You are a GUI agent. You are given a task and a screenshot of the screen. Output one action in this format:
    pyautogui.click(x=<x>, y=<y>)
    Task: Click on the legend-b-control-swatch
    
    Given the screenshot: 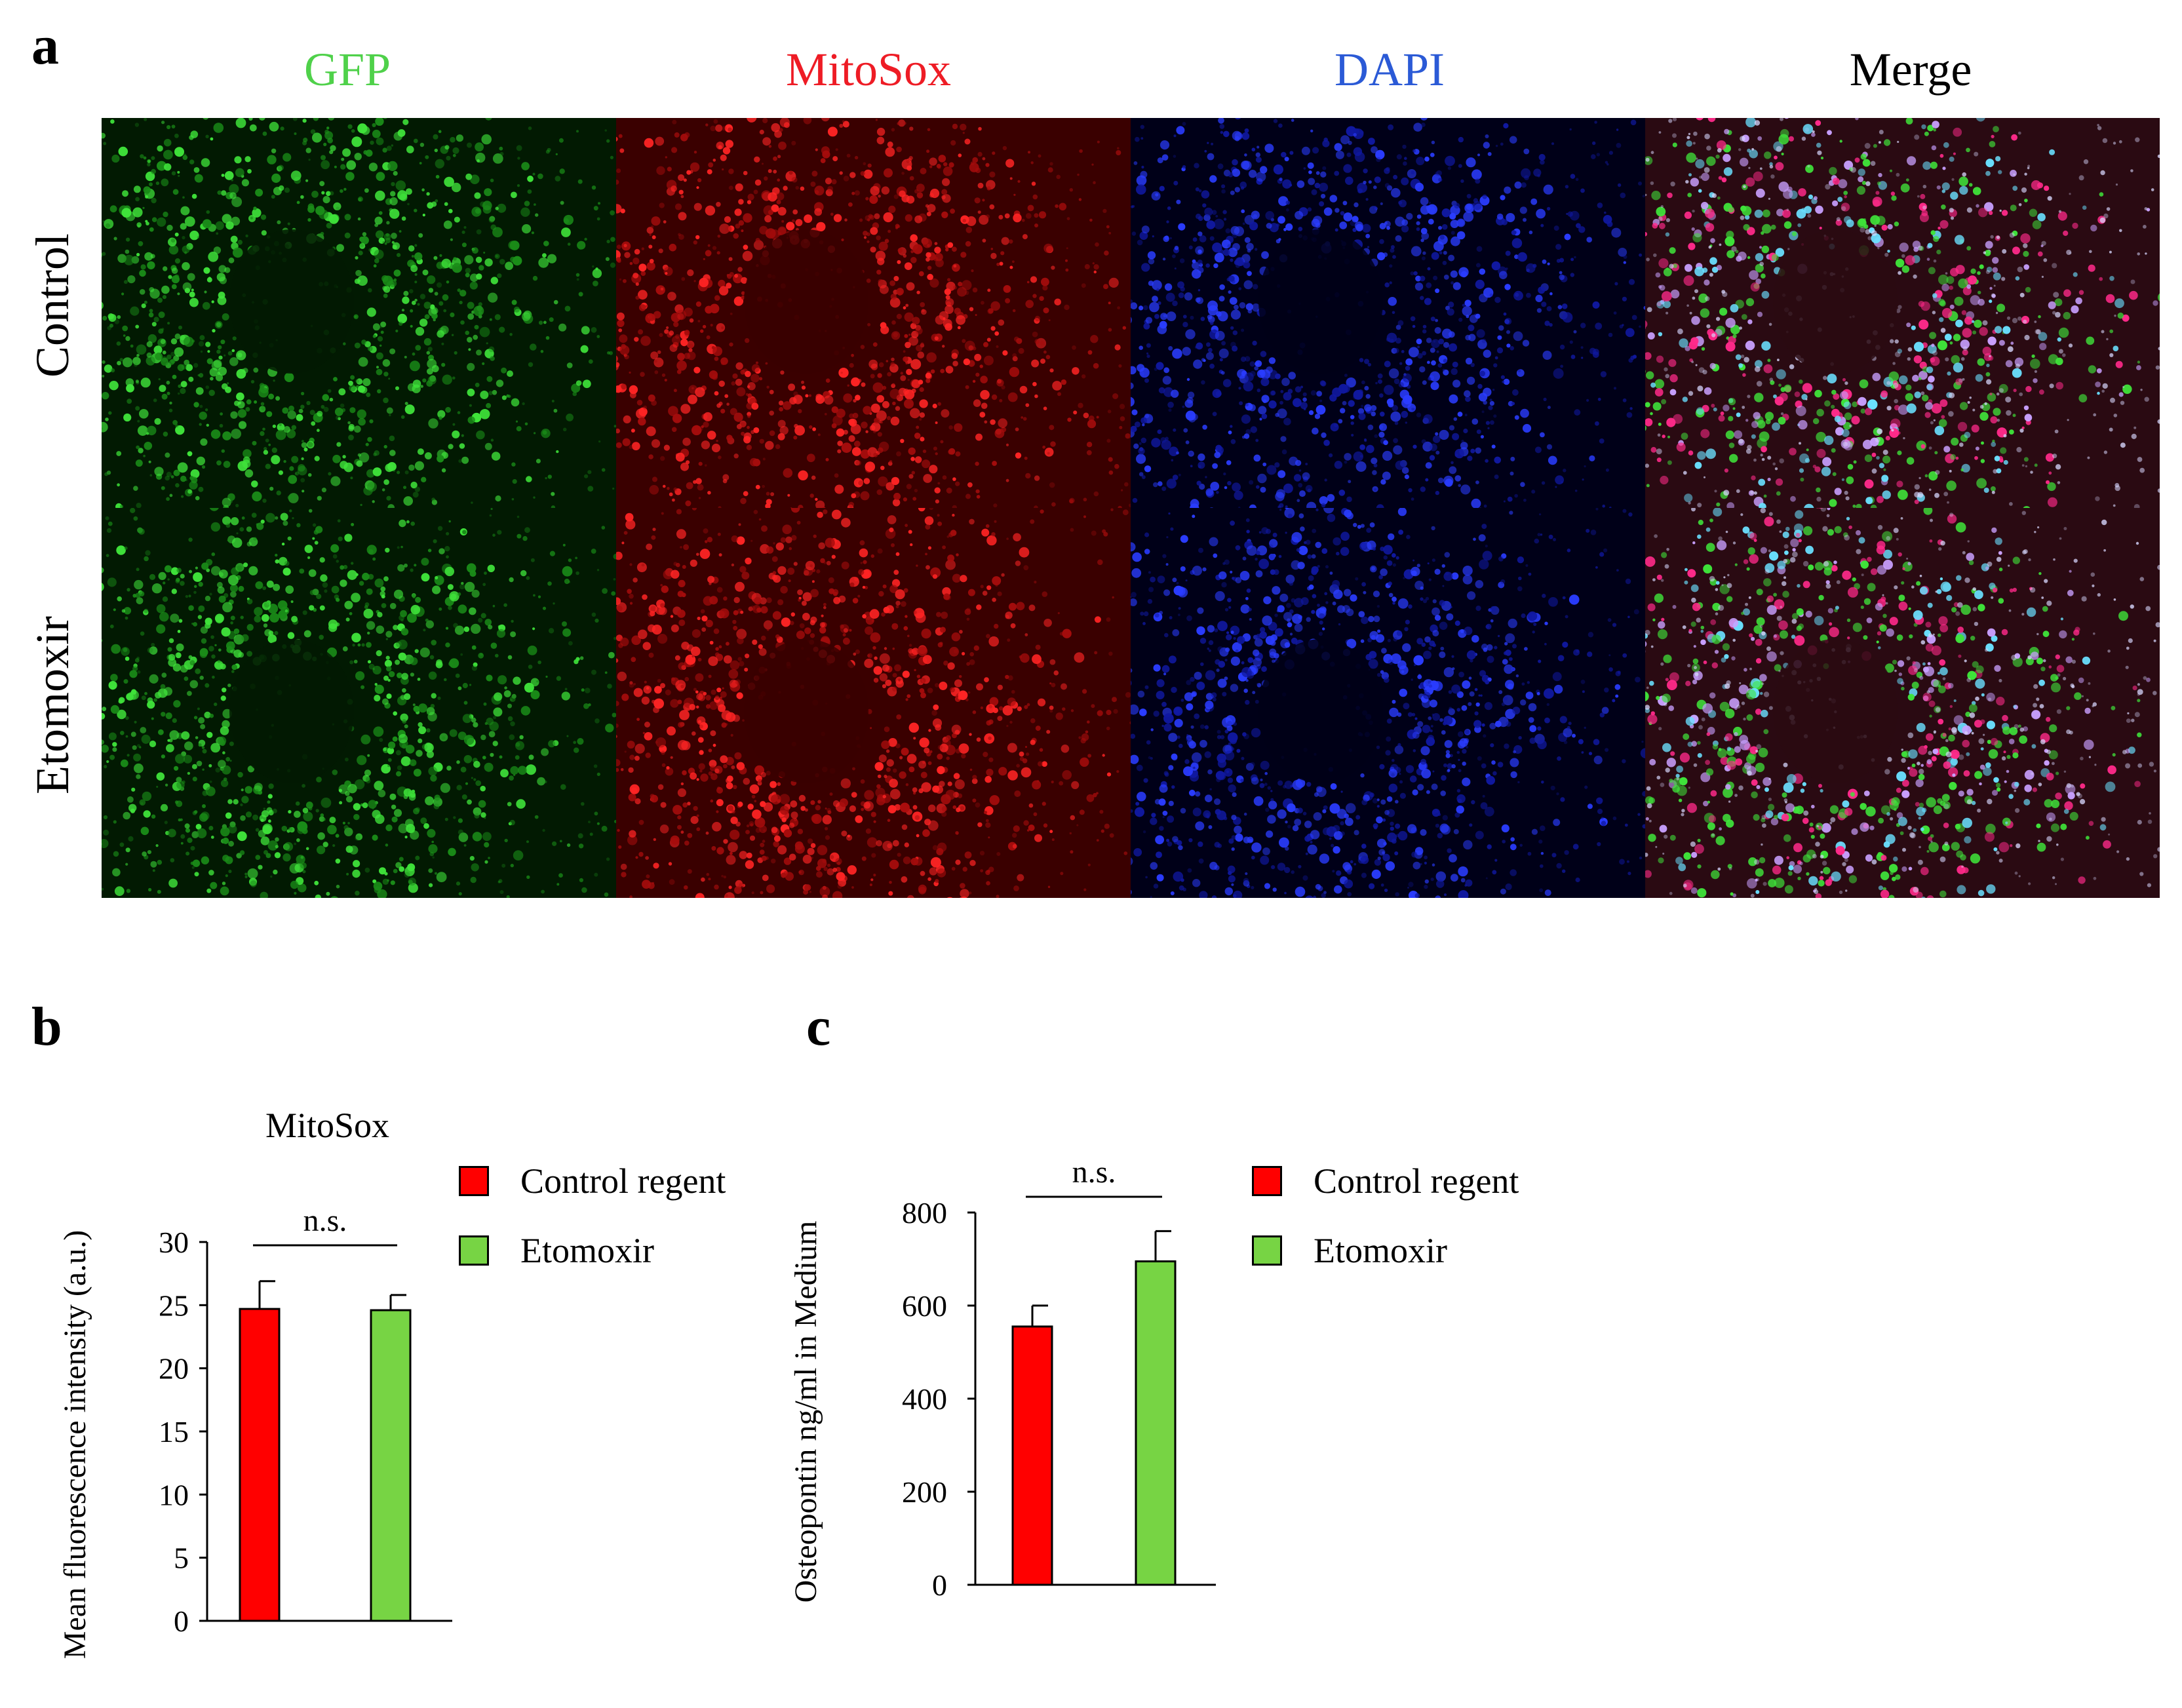 What is the action you would take?
    pyautogui.click(x=474, y=1181)
    